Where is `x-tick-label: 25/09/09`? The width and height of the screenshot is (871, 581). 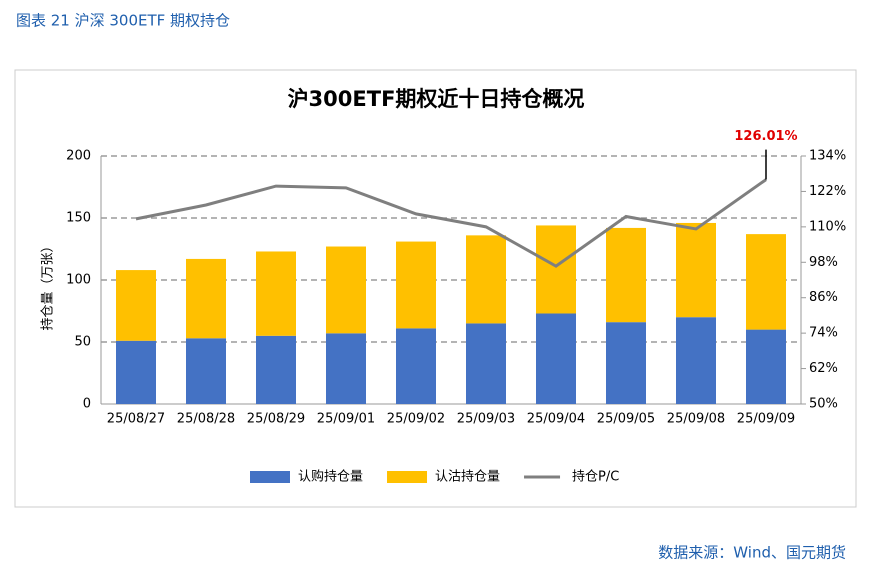 x-tick-label: 25/09/09 is located at coordinates (766, 419).